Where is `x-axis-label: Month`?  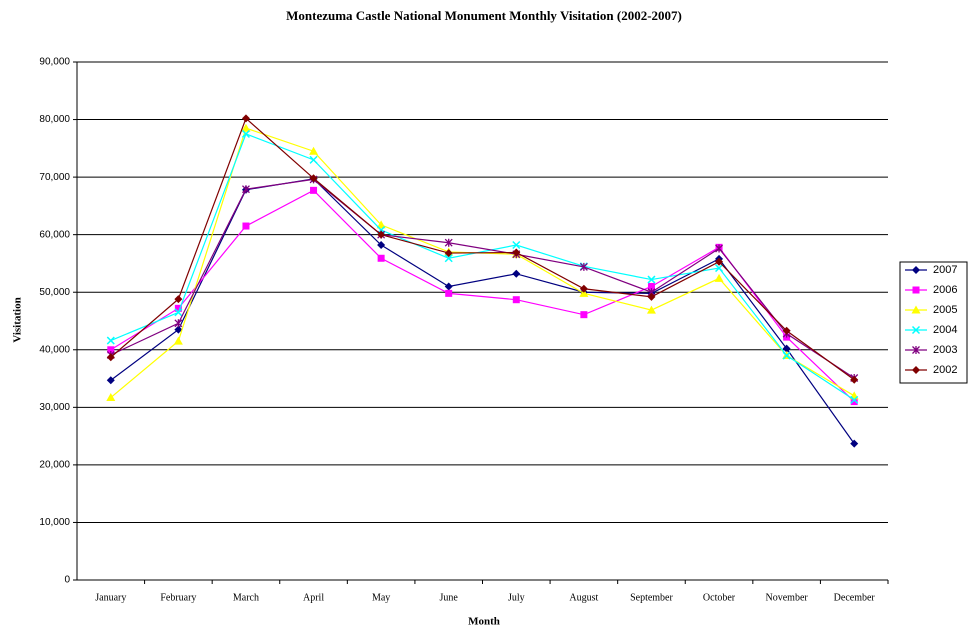 x-axis-label: Month is located at coordinates (484, 622).